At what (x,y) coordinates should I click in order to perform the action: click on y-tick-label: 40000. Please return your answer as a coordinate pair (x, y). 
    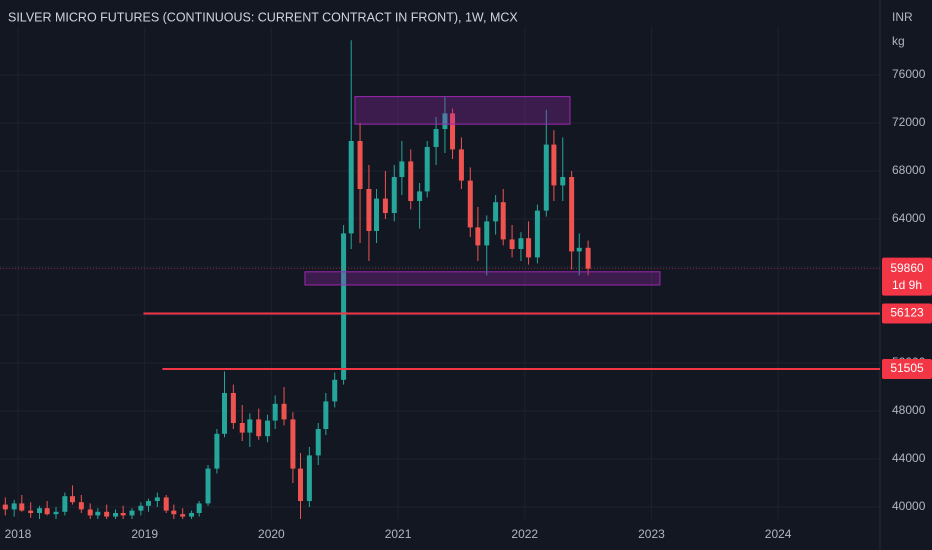
    Looking at the image, I should click on (909, 506).